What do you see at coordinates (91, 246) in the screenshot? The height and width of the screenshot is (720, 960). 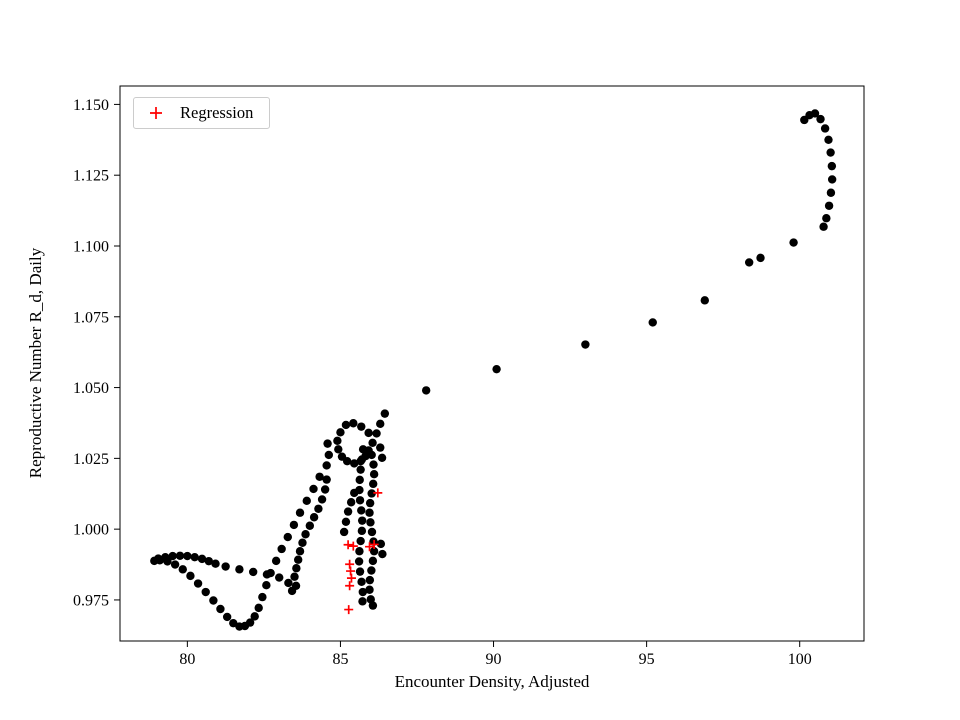 I see `y-tick-label: 1.100` at bounding box center [91, 246].